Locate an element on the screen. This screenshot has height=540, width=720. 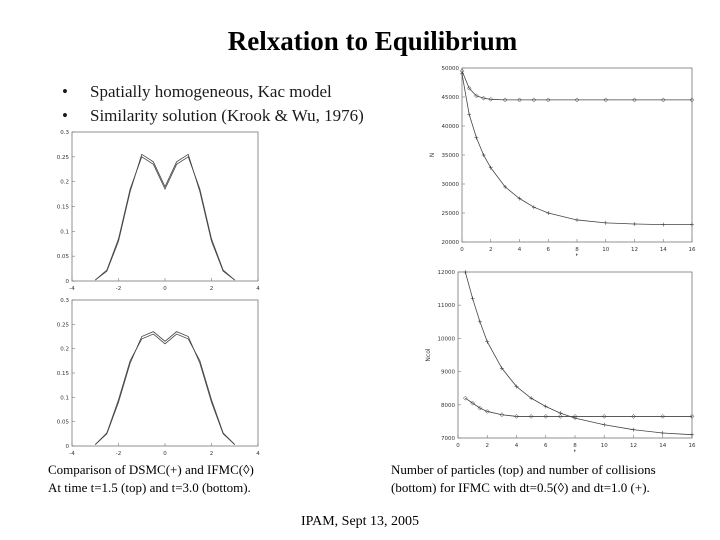
y-tick-label: 7000 is located at coordinates (448, 439).